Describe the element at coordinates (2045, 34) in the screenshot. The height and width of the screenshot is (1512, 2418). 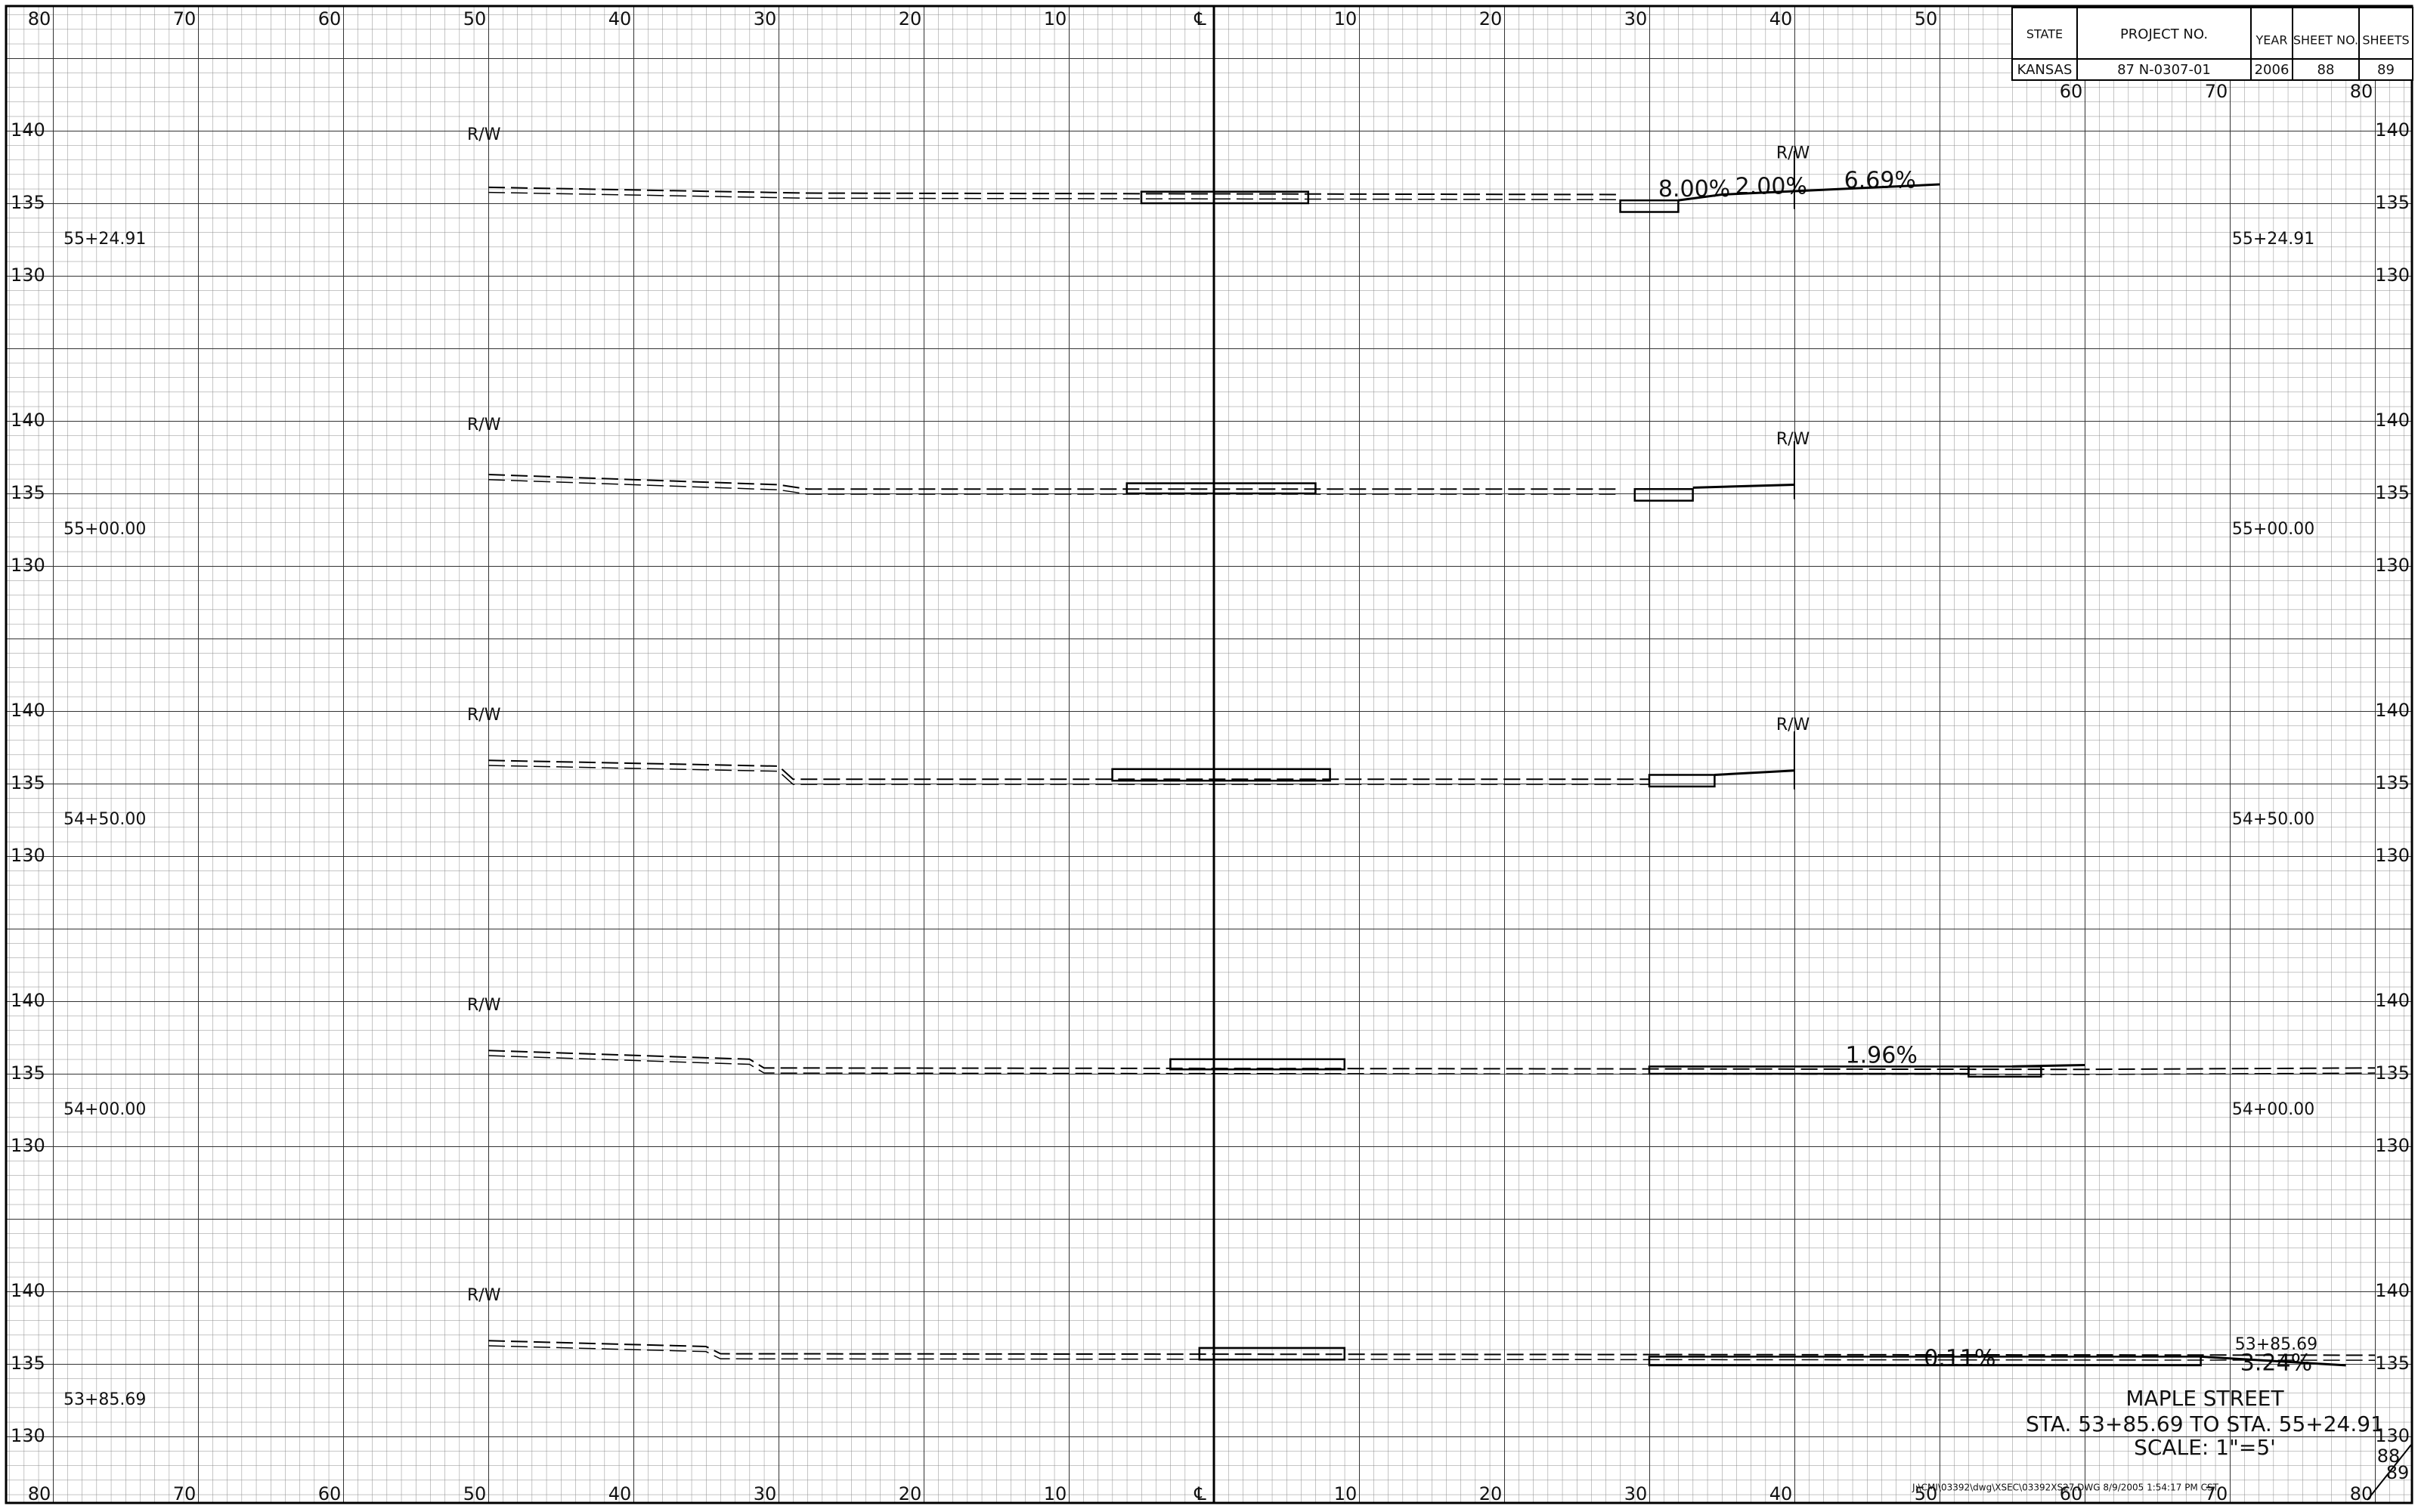
I see `title-block-header: STATE` at that location.